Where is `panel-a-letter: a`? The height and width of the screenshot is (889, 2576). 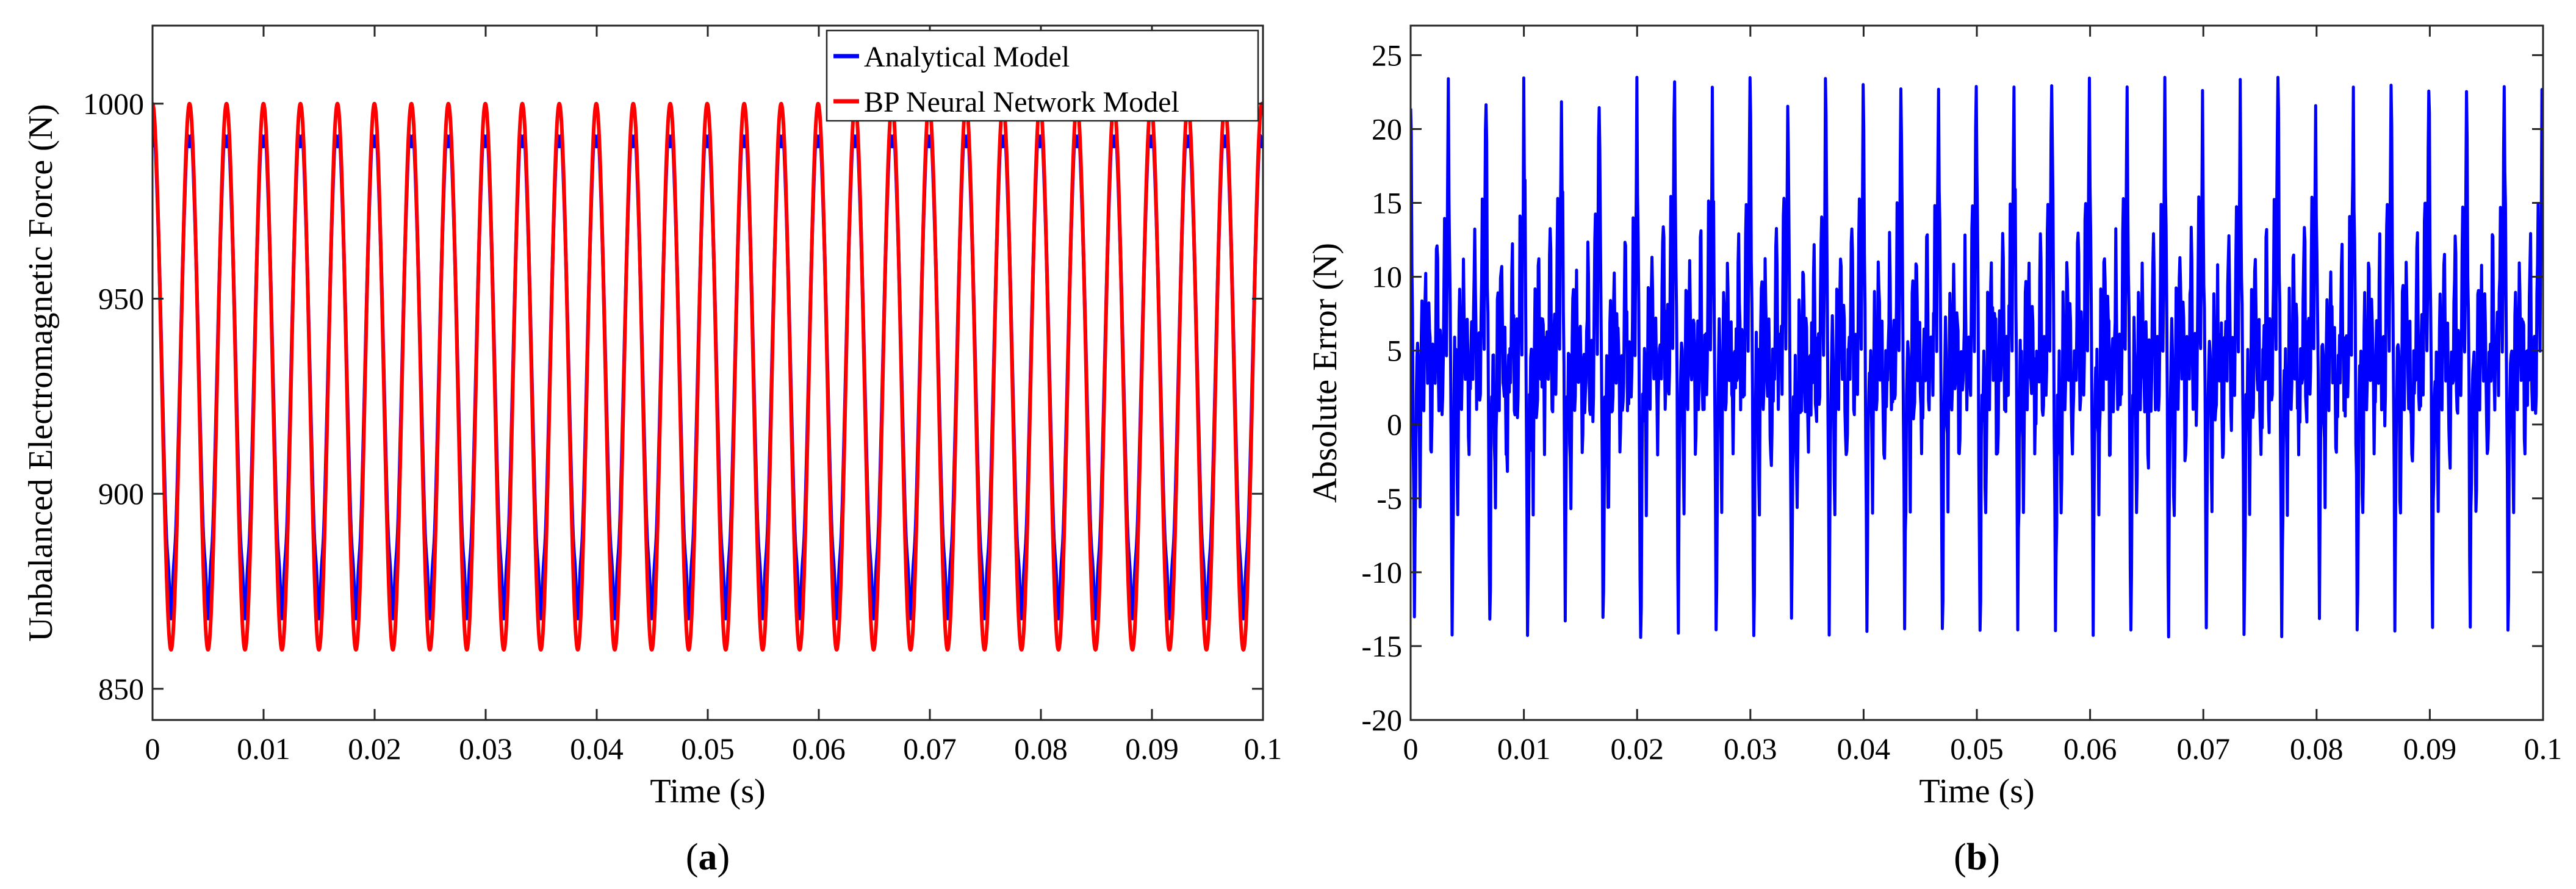 panel-a-letter: a is located at coordinates (709, 858).